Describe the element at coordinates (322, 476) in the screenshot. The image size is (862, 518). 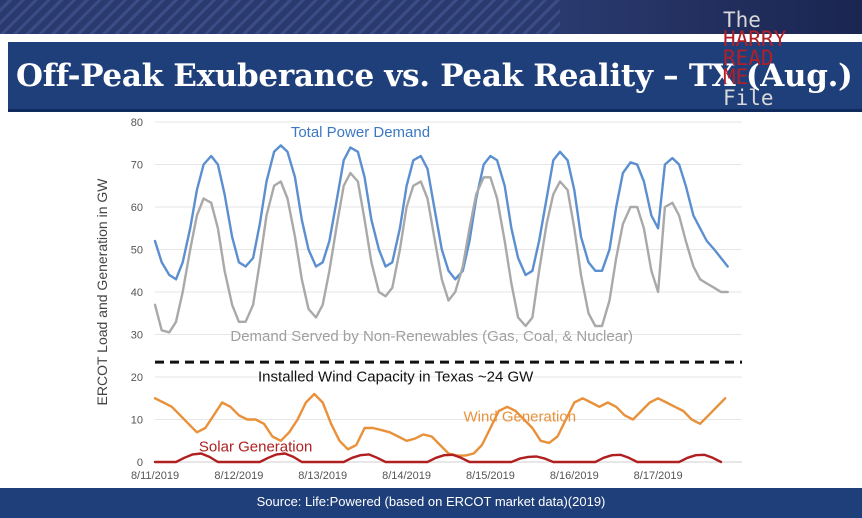
I see `x-tick-label: 8/13/2019` at that location.